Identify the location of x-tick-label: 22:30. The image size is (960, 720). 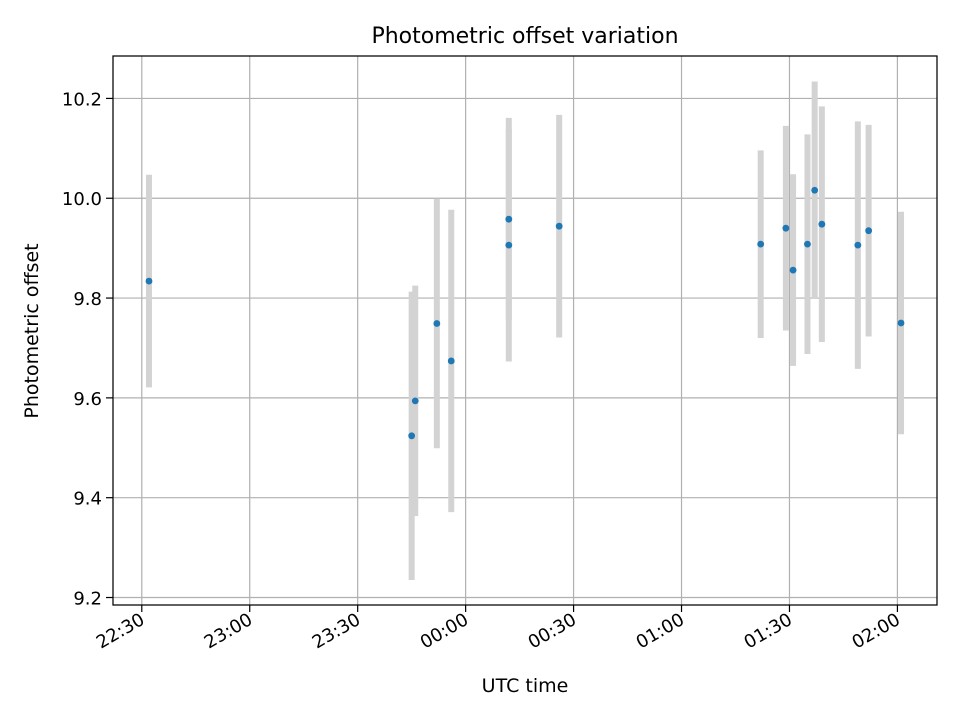
(120, 631).